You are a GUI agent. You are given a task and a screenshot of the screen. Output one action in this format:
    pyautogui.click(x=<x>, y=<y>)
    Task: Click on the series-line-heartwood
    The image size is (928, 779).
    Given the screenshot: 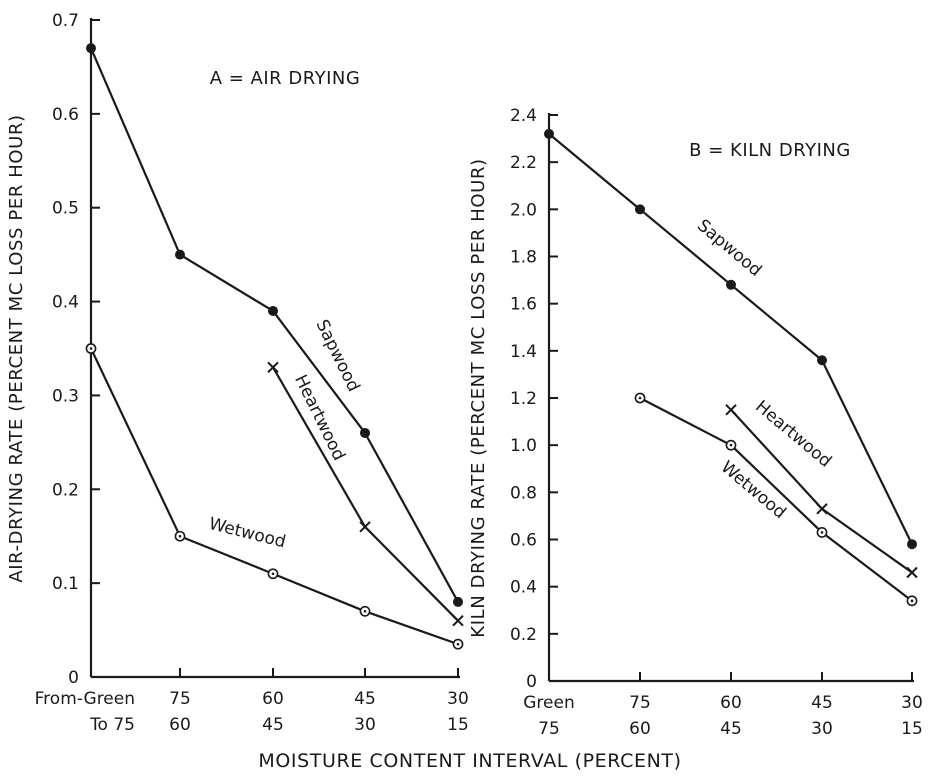 What is the action you would take?
    pyautogui.click(x=365, y=494)
    